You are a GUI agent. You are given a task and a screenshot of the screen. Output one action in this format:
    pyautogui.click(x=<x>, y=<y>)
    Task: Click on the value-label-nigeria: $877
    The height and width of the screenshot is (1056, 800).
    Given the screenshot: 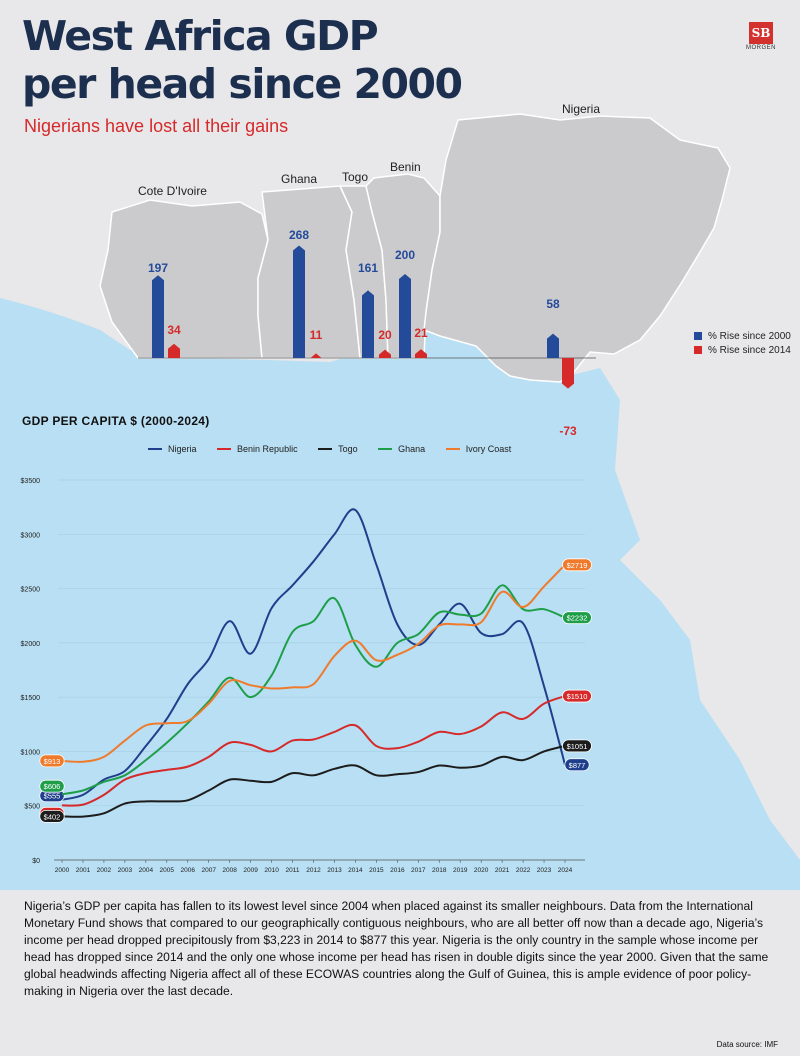 What is the action you would take?
    pyautogui.click(x=577, y=765)
    